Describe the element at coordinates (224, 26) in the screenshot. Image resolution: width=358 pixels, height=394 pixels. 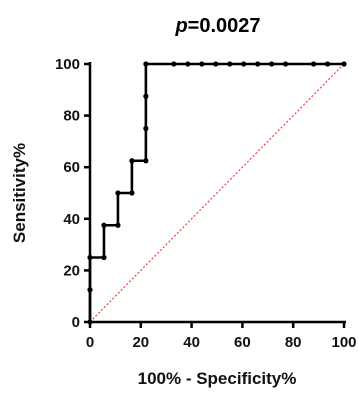
I see `chart-title-value: =0.0027` at that location.